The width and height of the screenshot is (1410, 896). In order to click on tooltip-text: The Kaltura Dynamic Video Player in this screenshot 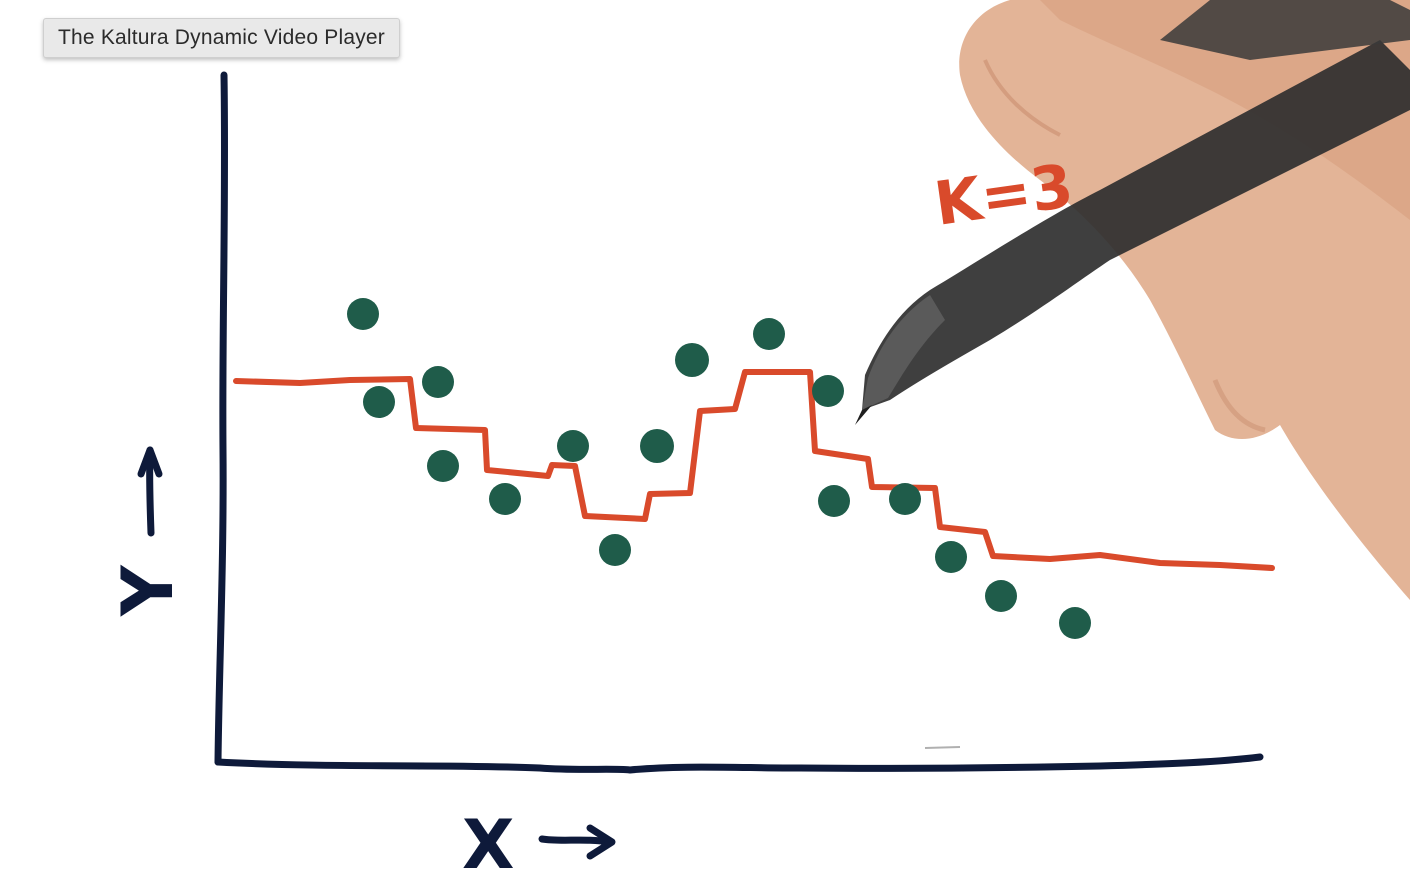, I will do `click(221, 37)`.